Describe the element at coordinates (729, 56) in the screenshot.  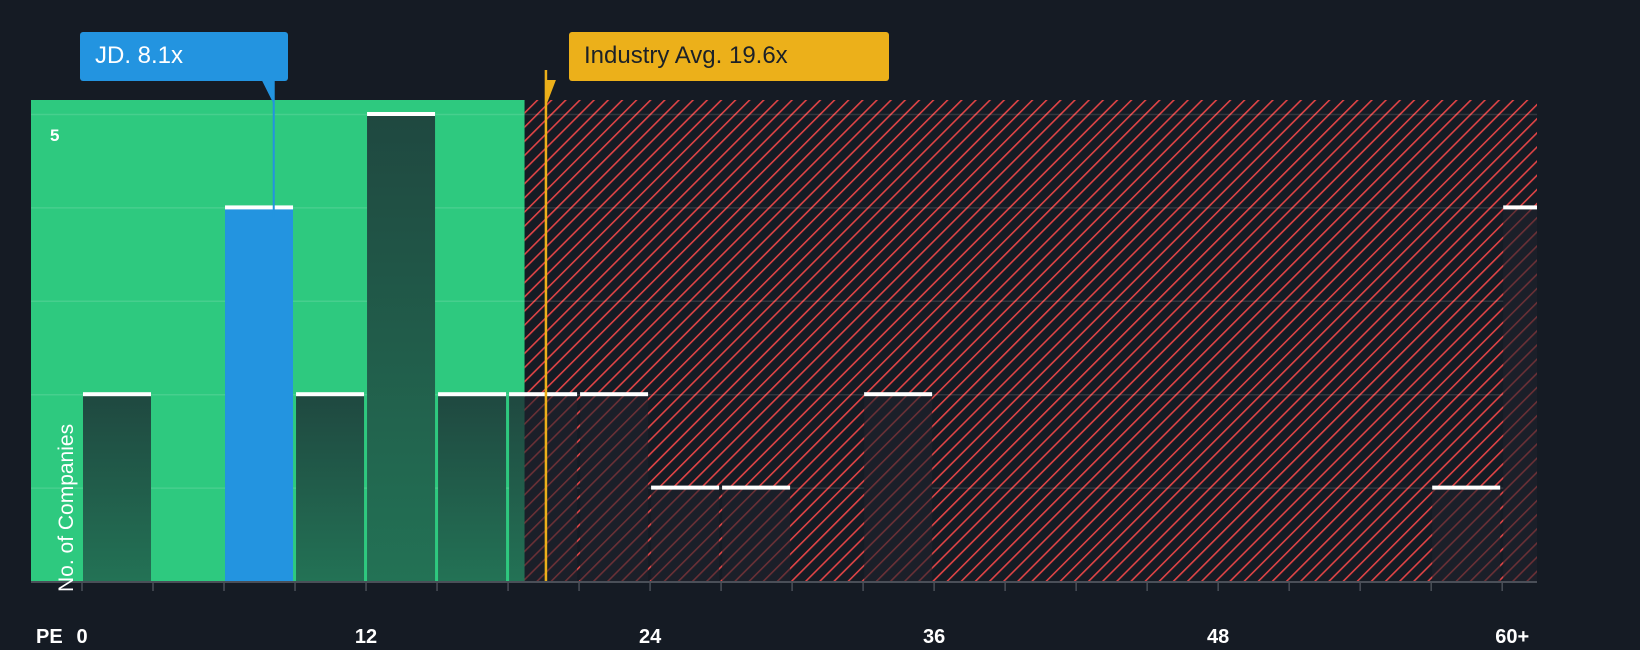
I see `industry-avg-callout: Industry Avg. 19.6x` at that location.